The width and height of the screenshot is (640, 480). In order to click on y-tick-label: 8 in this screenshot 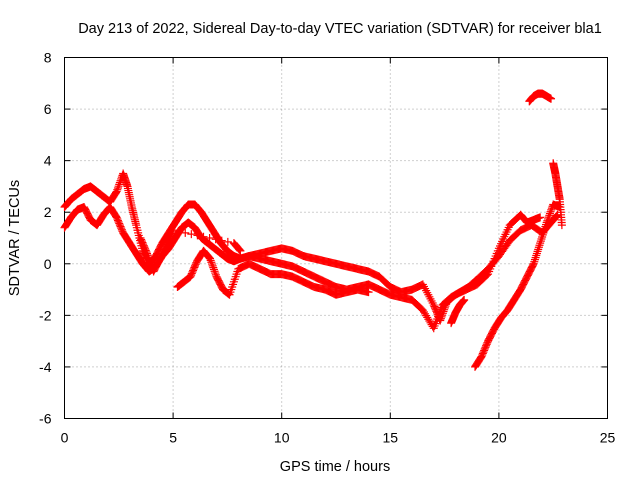, I will do `click(48, 58)`.